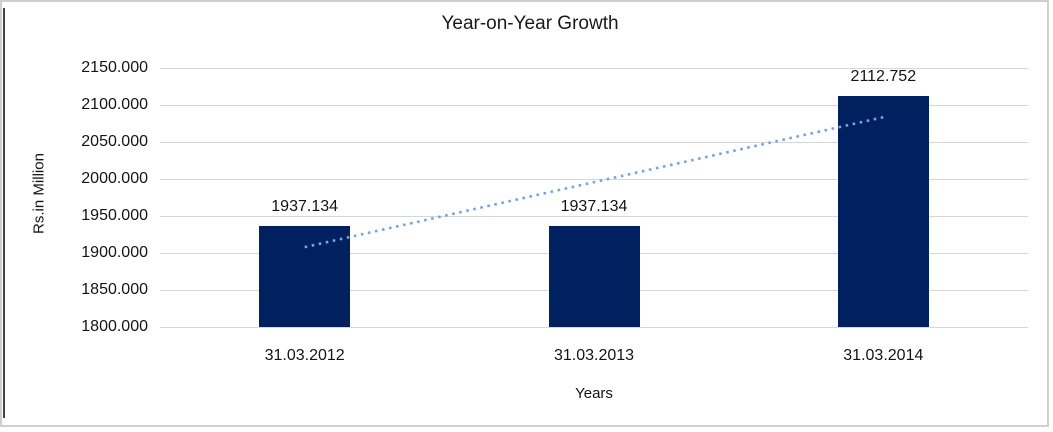 The image size is (1053, 432). I want to click on y-tick-label: 1950.000, so click(114, 215).